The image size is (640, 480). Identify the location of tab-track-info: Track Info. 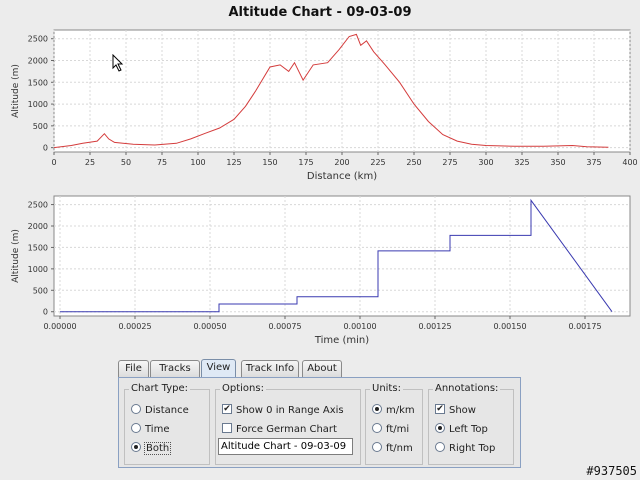
(270, 368).